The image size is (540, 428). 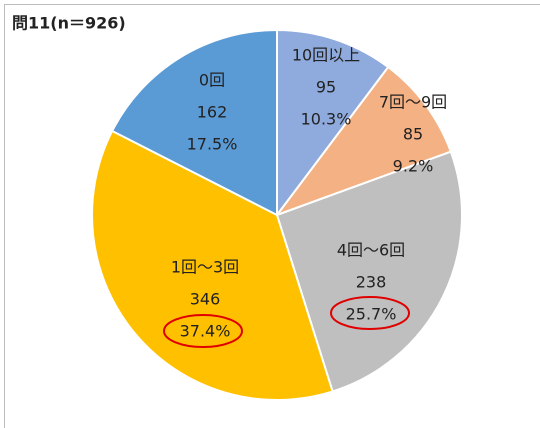 I want to click on slice-percent-label: 25.7%, so click(x=371, y=314).